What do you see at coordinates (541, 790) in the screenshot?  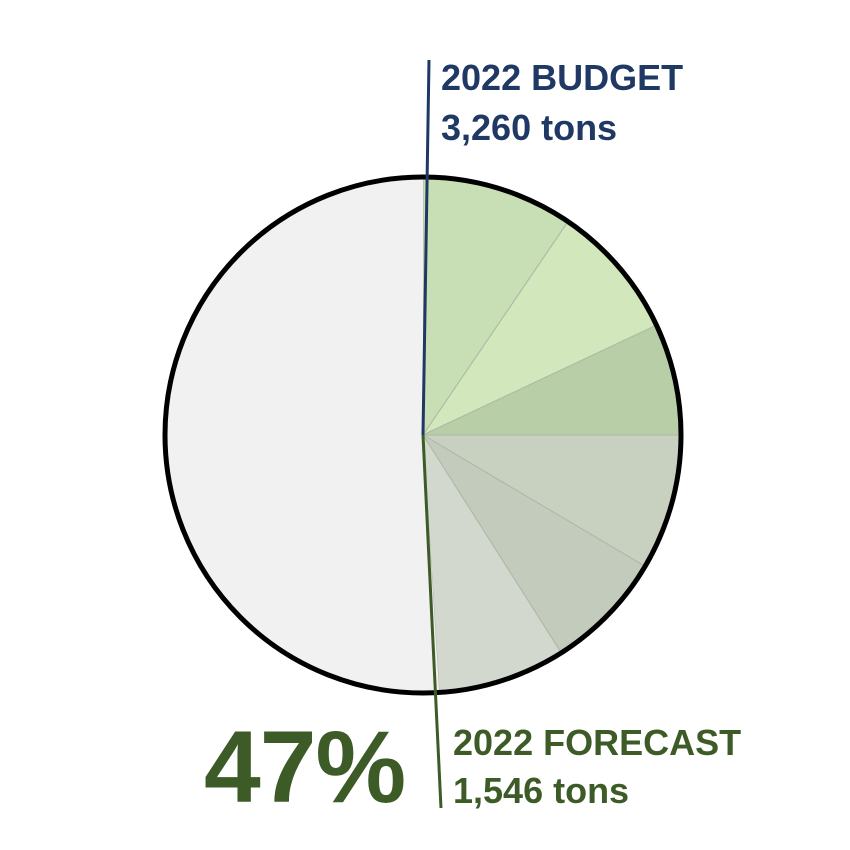 I see `forecast-value: 1,546 tons` at bounding box center [541, 790].